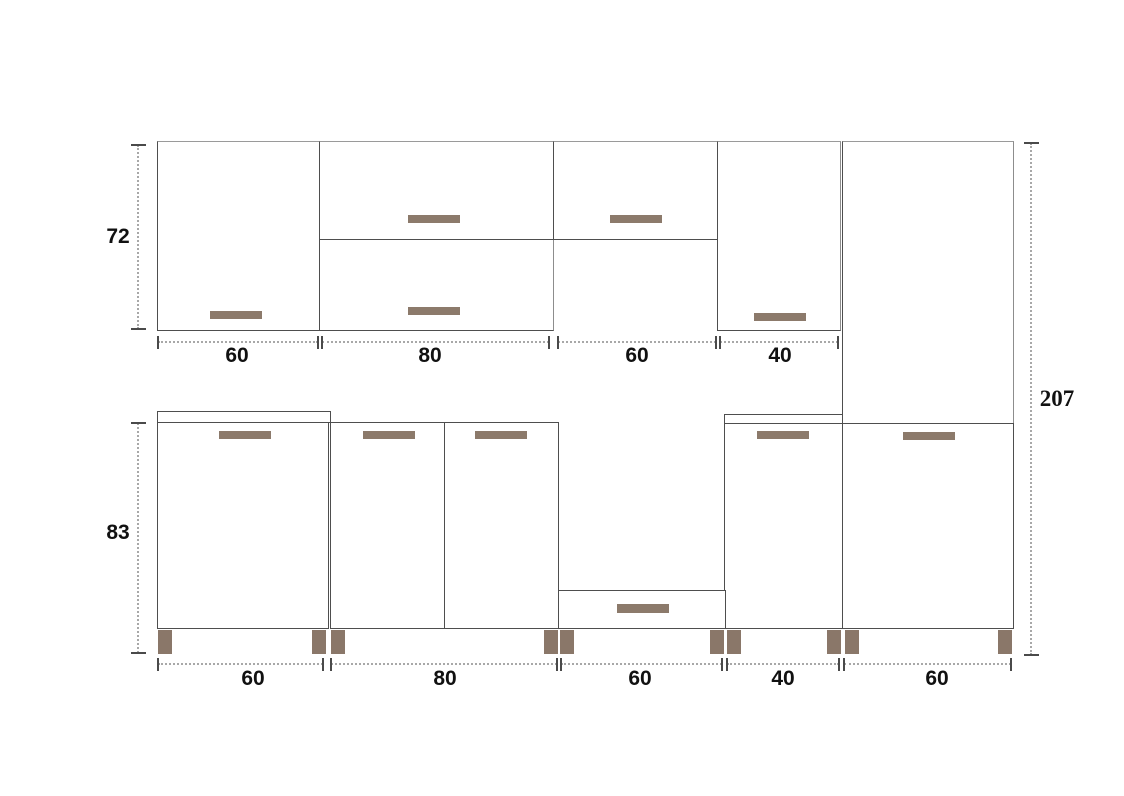  What do you see at coordinates (937, 678) in the screenshot?
I see `label-bottom-width-5: 60` at bounding box center [937, 678].